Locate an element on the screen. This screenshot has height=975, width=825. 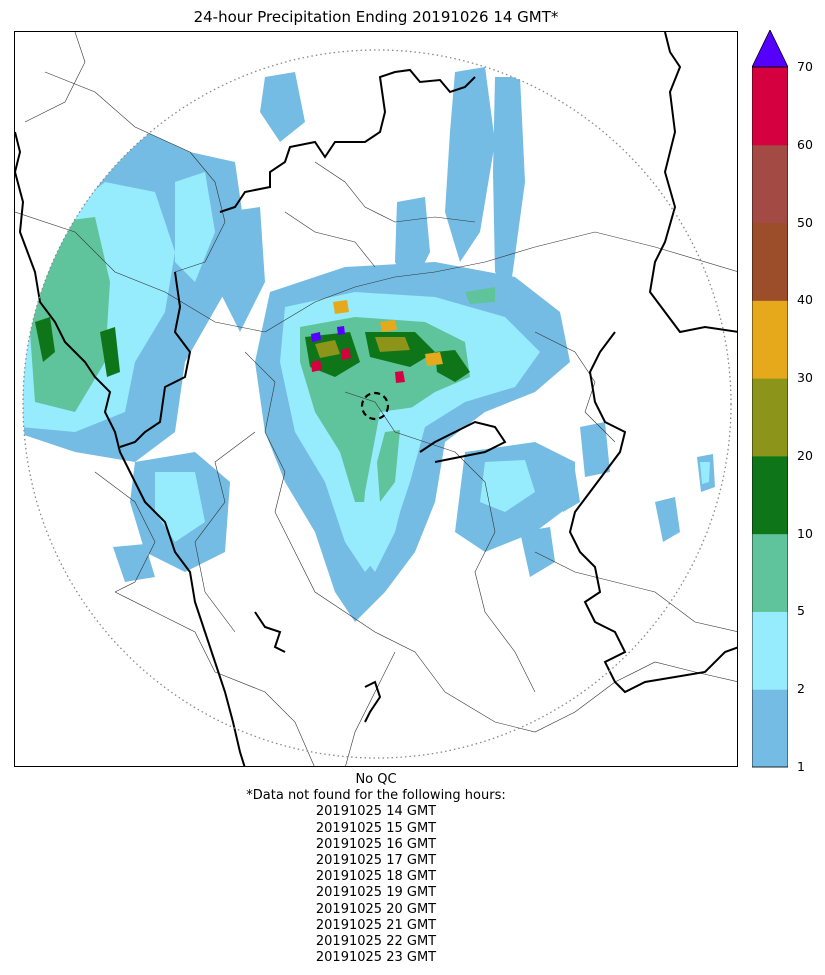
missing-hour: 20191025 14 GMT is located at coordinates (376, 812).